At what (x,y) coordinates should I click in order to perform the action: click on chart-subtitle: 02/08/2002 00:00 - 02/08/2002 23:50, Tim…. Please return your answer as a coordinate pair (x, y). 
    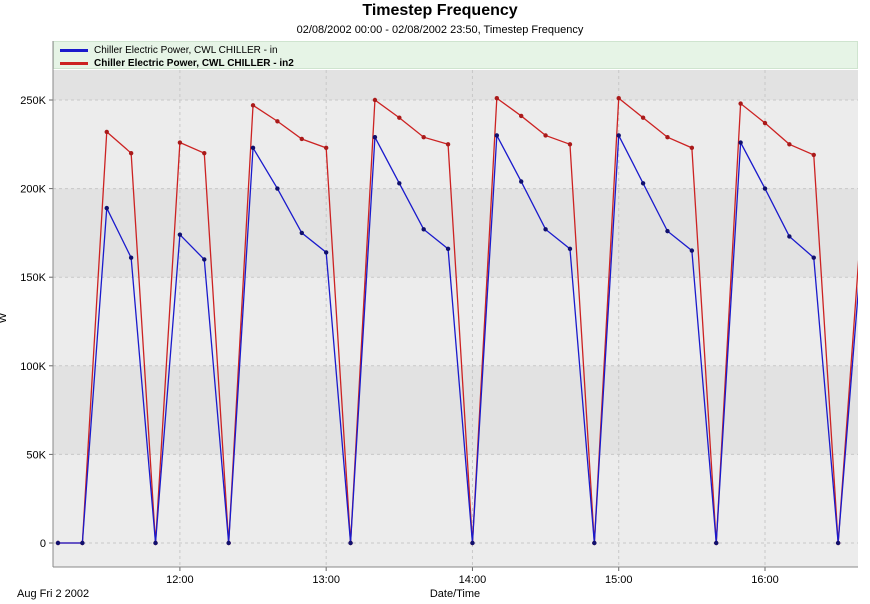
    Looking at the image, I should click on (440, 30).